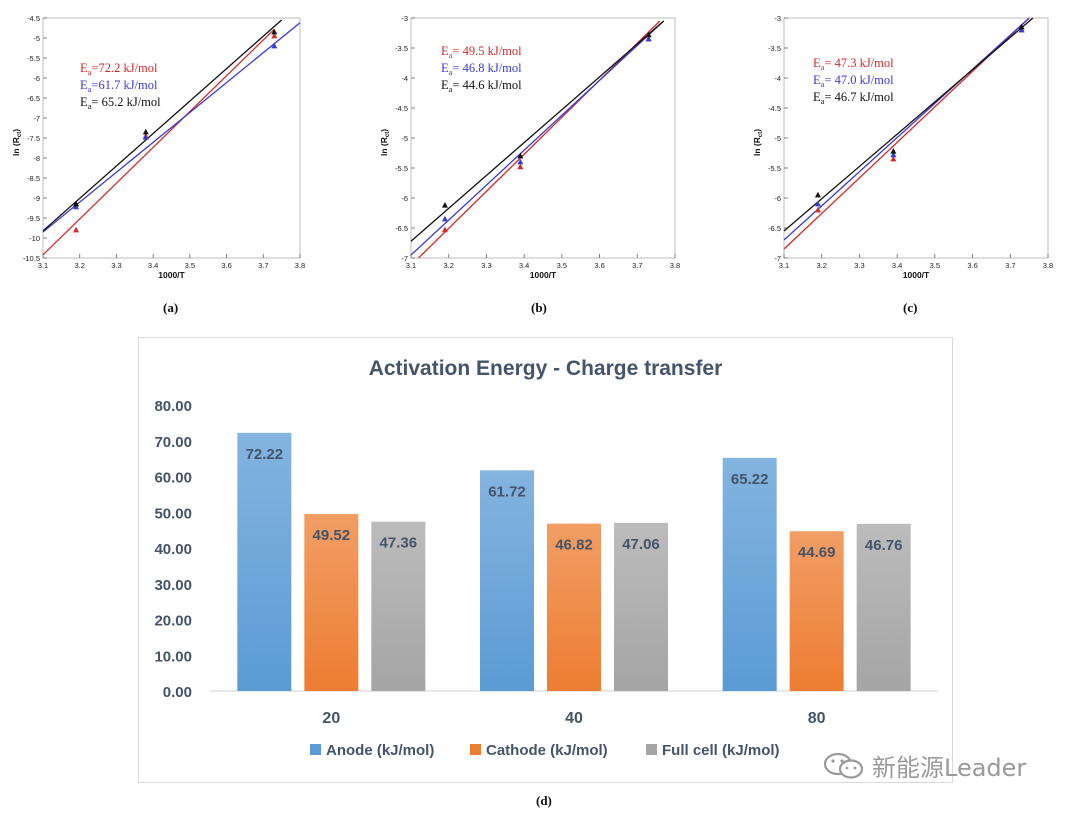  I want to click on data-label: 72.22, so click(265, 454).